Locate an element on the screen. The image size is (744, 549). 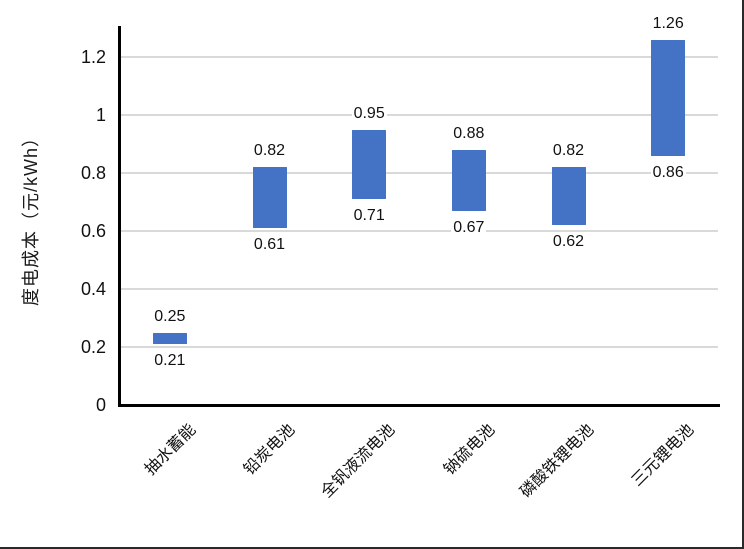
bar-max-label-三元锂电池: 1.26 is located at coordinates (668, 23).